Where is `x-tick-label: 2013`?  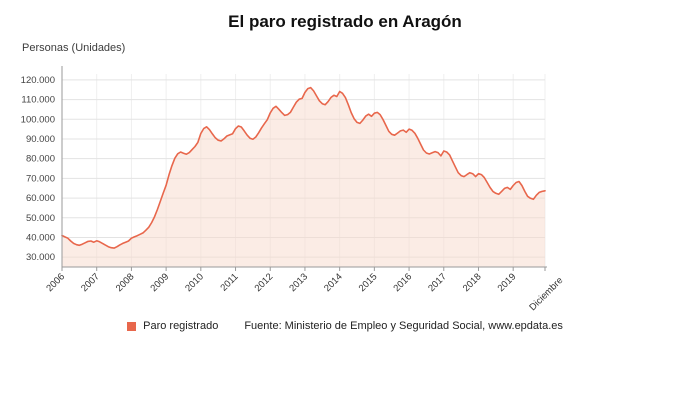
x-tick-label: 2013 is located at coordinates (298, 282).